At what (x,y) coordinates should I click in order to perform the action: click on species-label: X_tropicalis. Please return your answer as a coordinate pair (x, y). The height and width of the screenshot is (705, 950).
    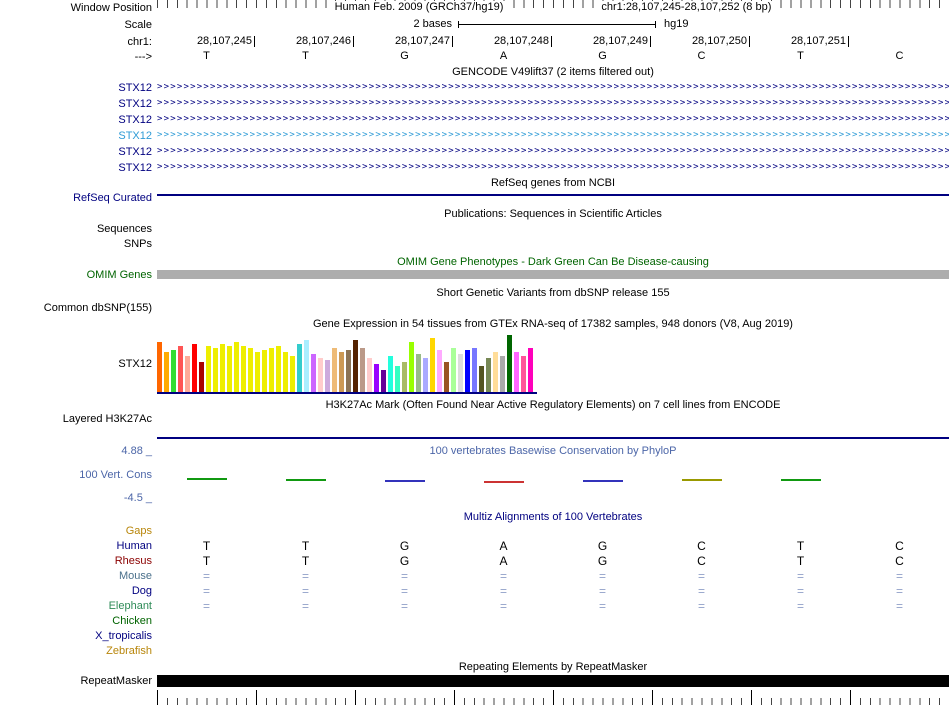
    Looking at the image, I should click on (123, 636).